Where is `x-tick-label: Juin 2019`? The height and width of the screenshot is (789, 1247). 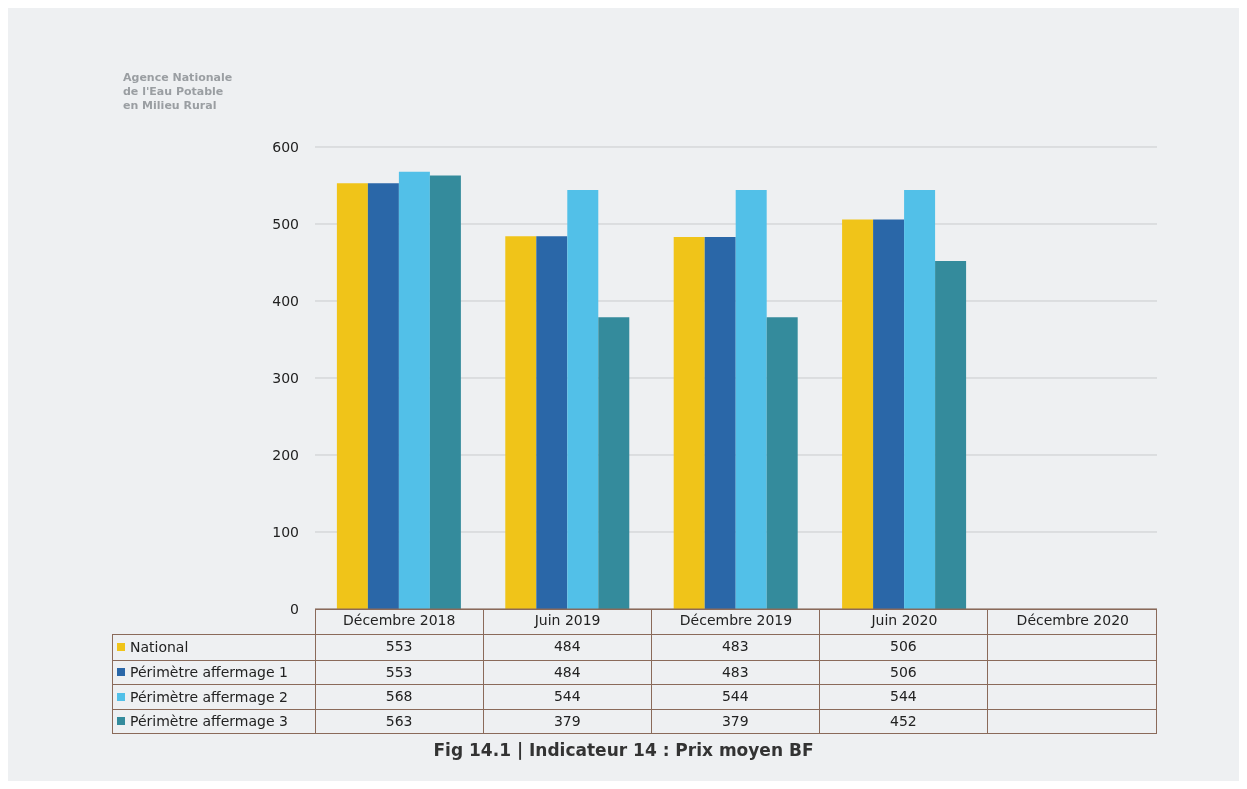 x-tick-label: Juin 2019 is located at coordinates (567, 619).